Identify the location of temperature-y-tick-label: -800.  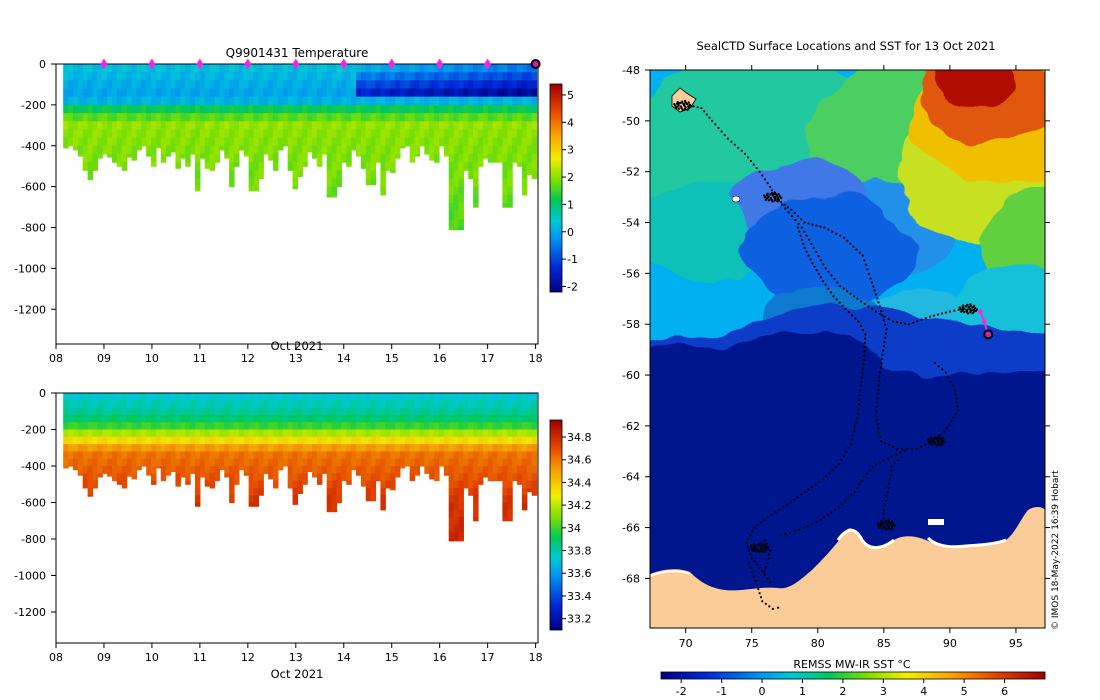
(33, 228).